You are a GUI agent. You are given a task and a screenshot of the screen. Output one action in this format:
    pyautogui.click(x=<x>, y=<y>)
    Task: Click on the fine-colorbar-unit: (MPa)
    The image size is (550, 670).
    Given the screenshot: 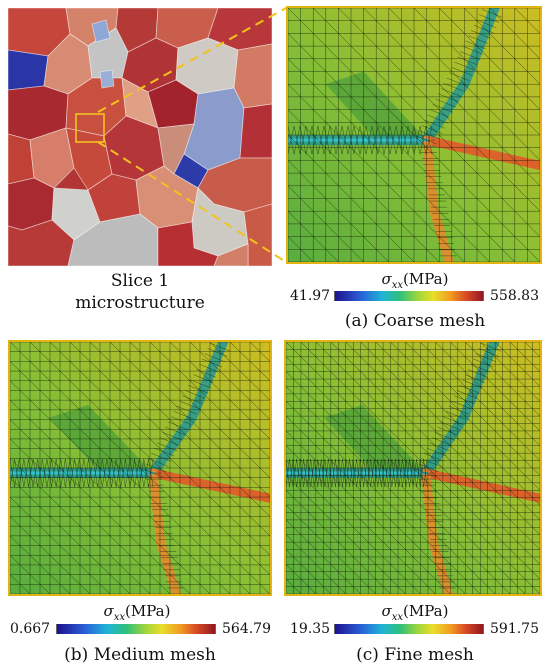 What is the action you would take?
    pyautogui.click(x=426, y=611)
    